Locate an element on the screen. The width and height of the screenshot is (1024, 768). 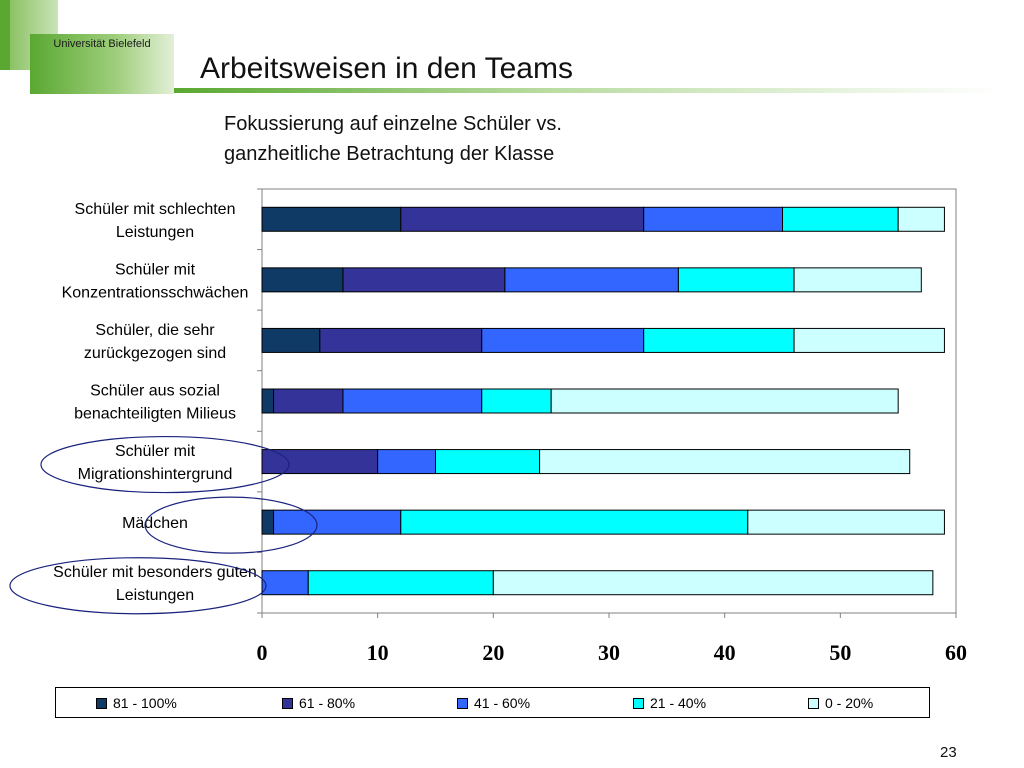
category-label: Schüler mit schlechten is located at coordinates (155, 209).